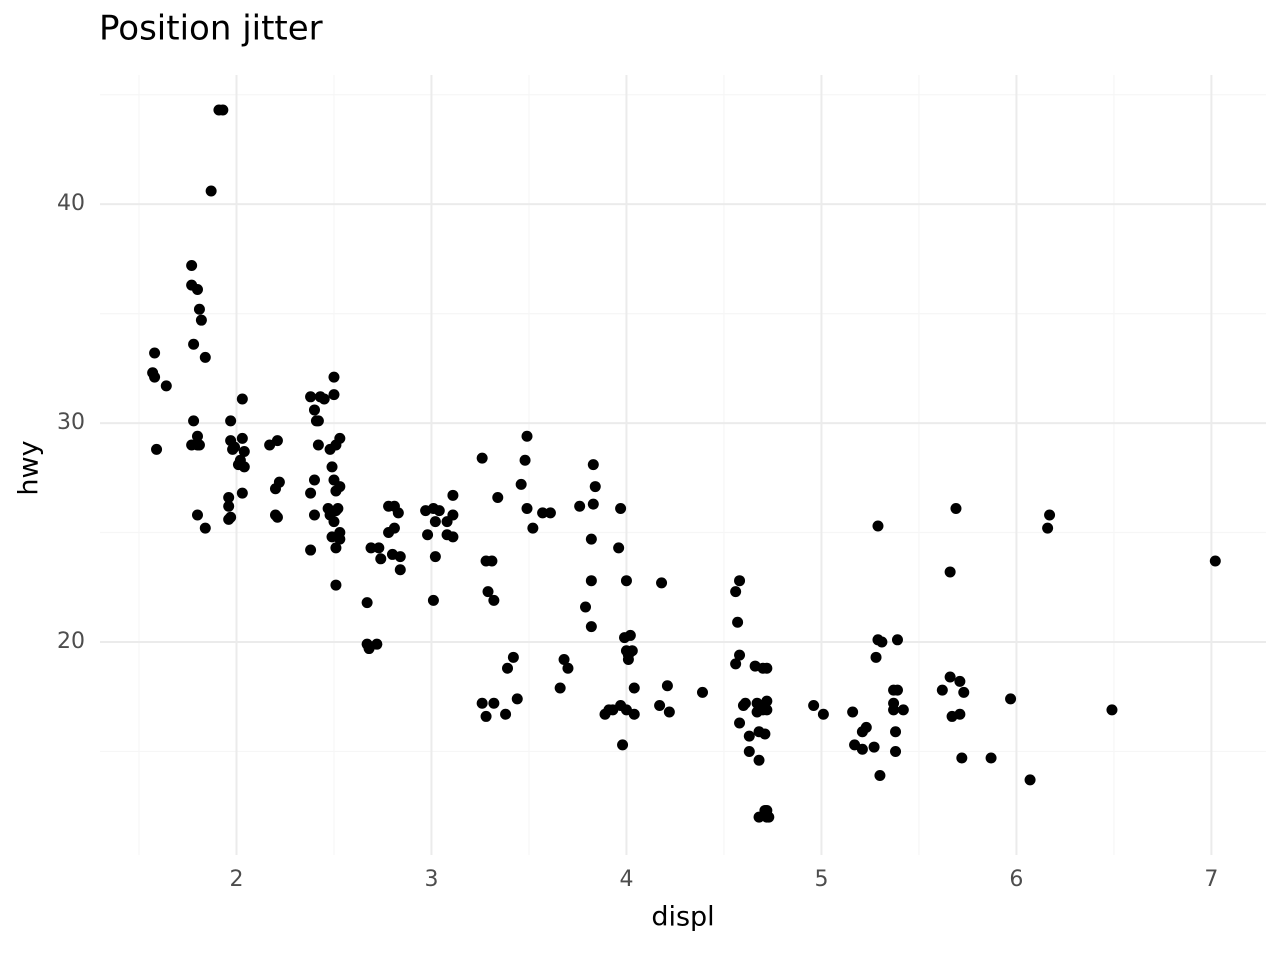 Image resolution: width=1280 pixels, height=960 pixels. I want to click on x-tick-label: 2, so click(236, 879).